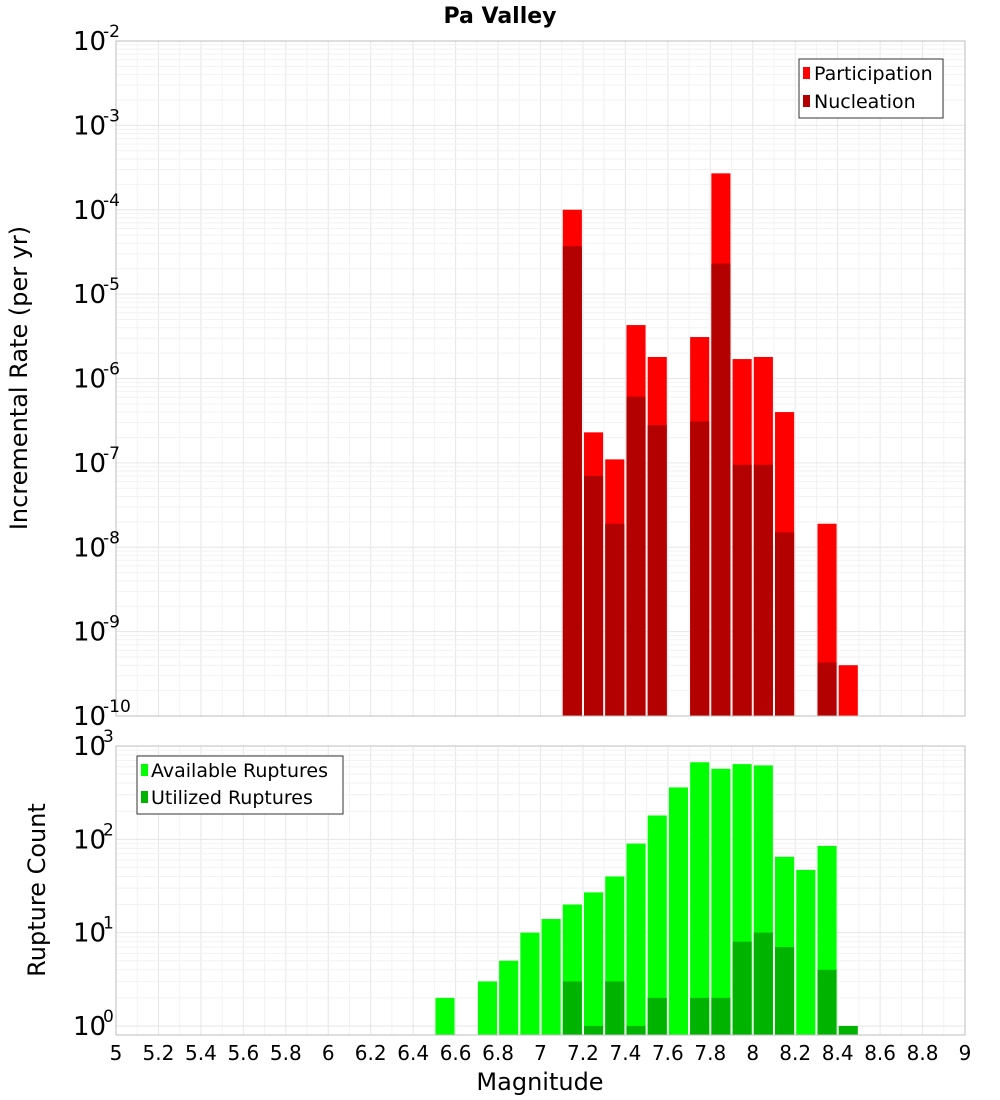 The height and width of the screenshot is (1100, 1000). I want to click on top-y-axis-label: Incremental Rate (per yr), so click(19, 378).